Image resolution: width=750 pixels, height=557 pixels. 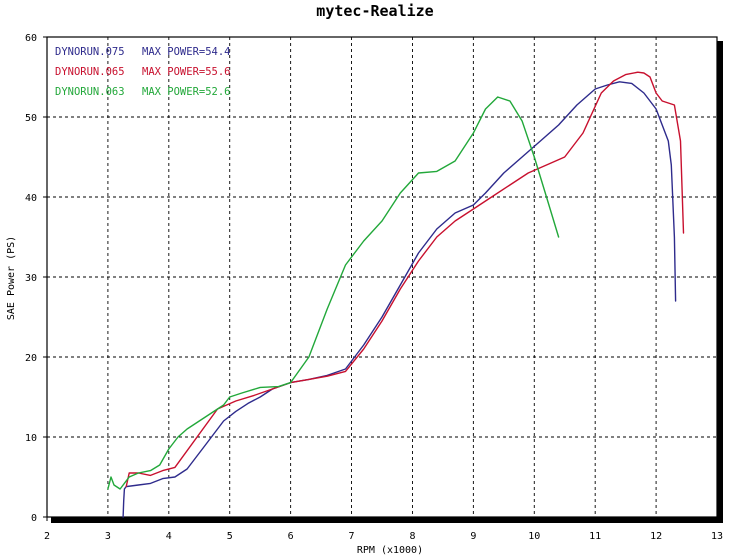 What do you see at coordinates (717, 536) in the screenshot?
I see `x-tick-label: 13` at bounding box center [717, 536].